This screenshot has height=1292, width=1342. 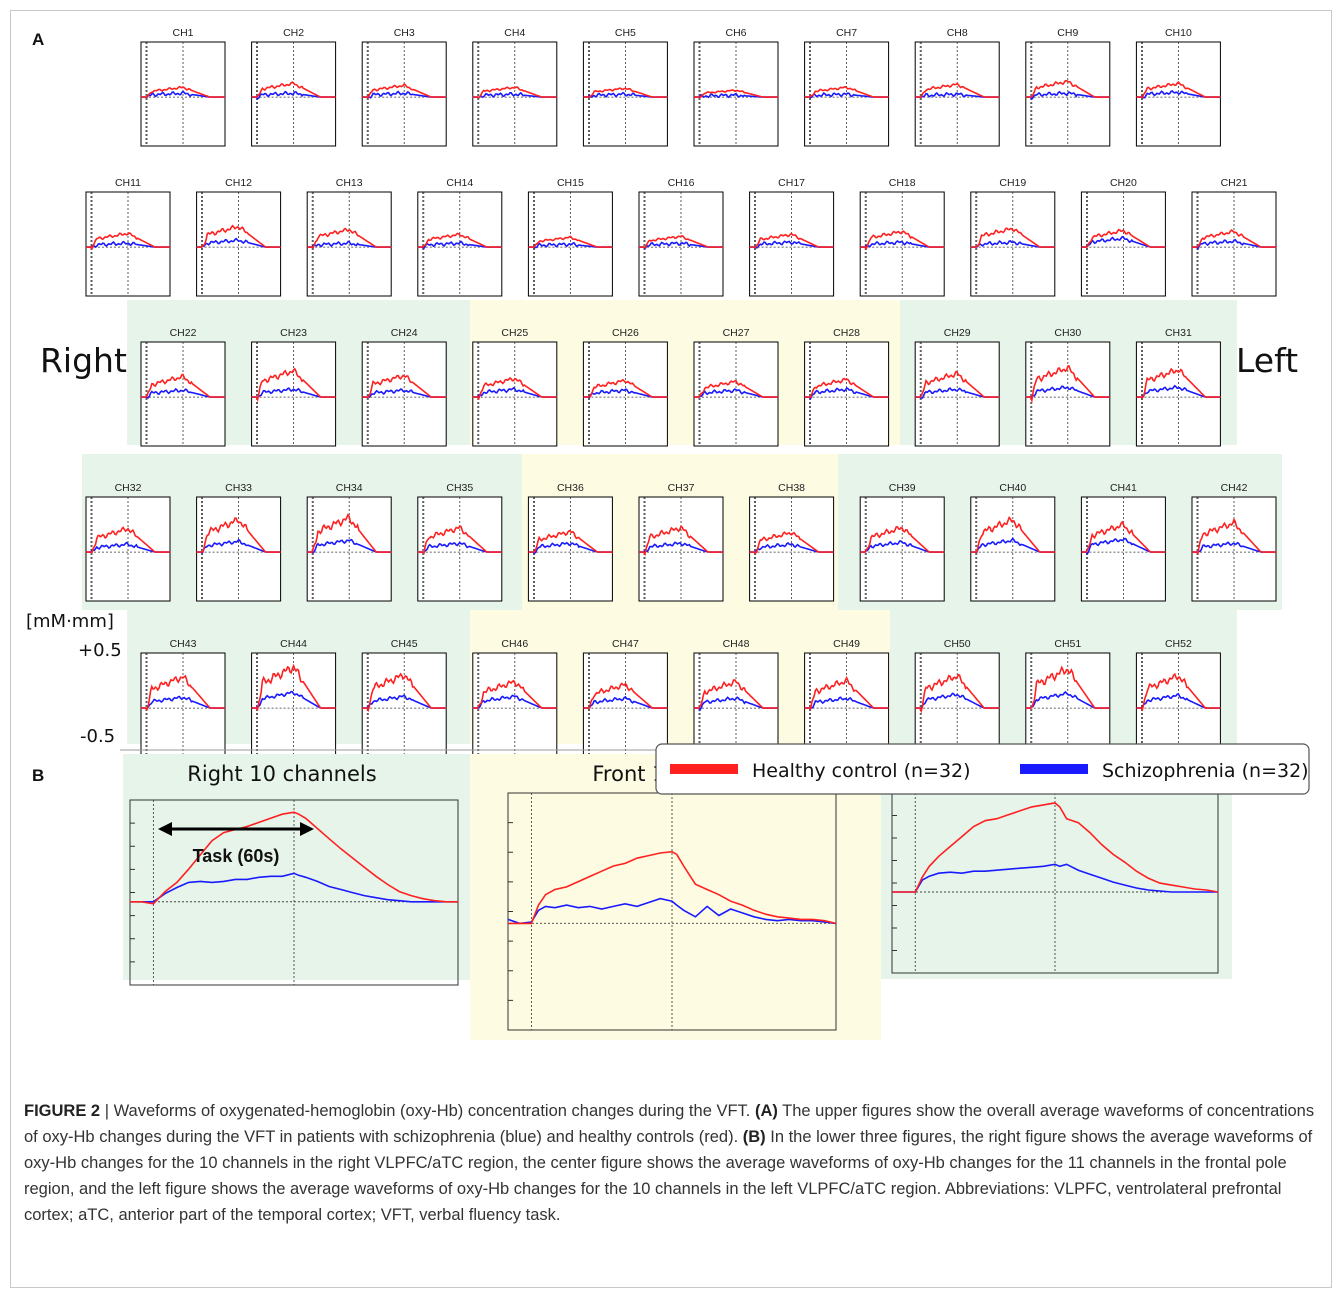 I want to click on channel-plot-ch49: CH49, so click(x=847, y=698).